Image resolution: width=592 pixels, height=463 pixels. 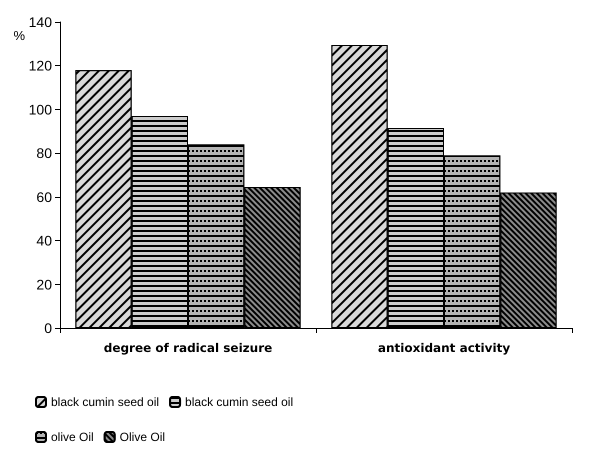 I want to click on legend-label: Olive Oil, so click(x=143, y=437).